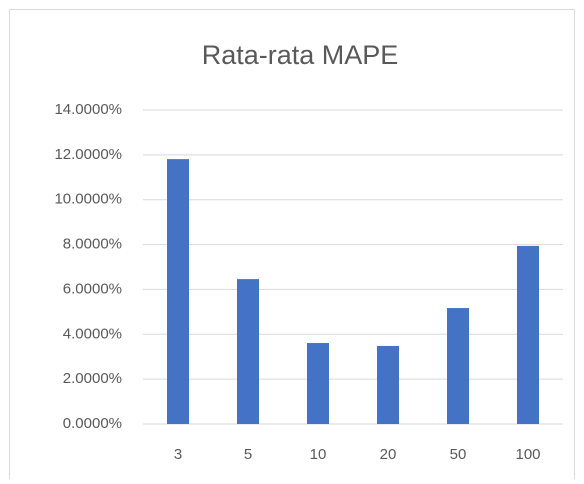 Image resolution: width=584 pixels, height=484 pixels. What do you see at coordinates (92, 244) in the screenshot?
I see `y-tick-label: 8.0000%` at bounding box center [92, 244].